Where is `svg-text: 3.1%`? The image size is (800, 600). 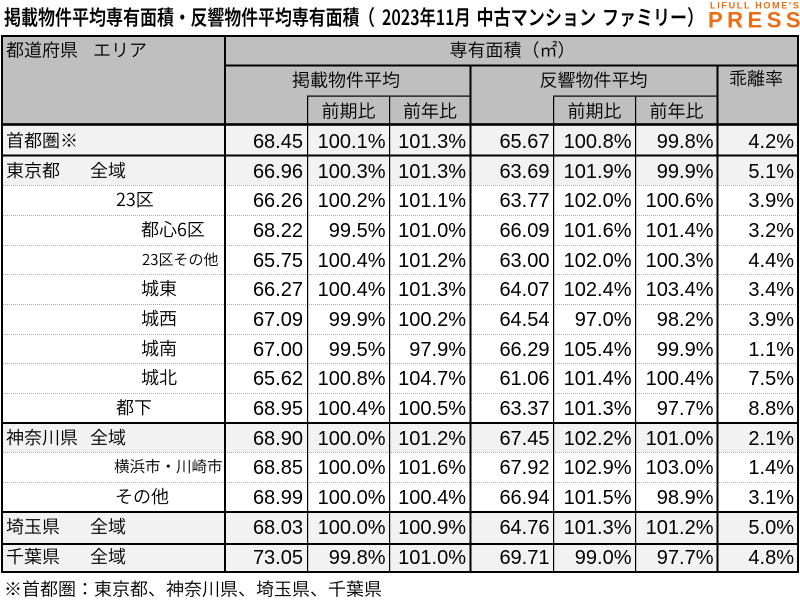
svg-text: 3.1% is located at coordinates (771, 498).